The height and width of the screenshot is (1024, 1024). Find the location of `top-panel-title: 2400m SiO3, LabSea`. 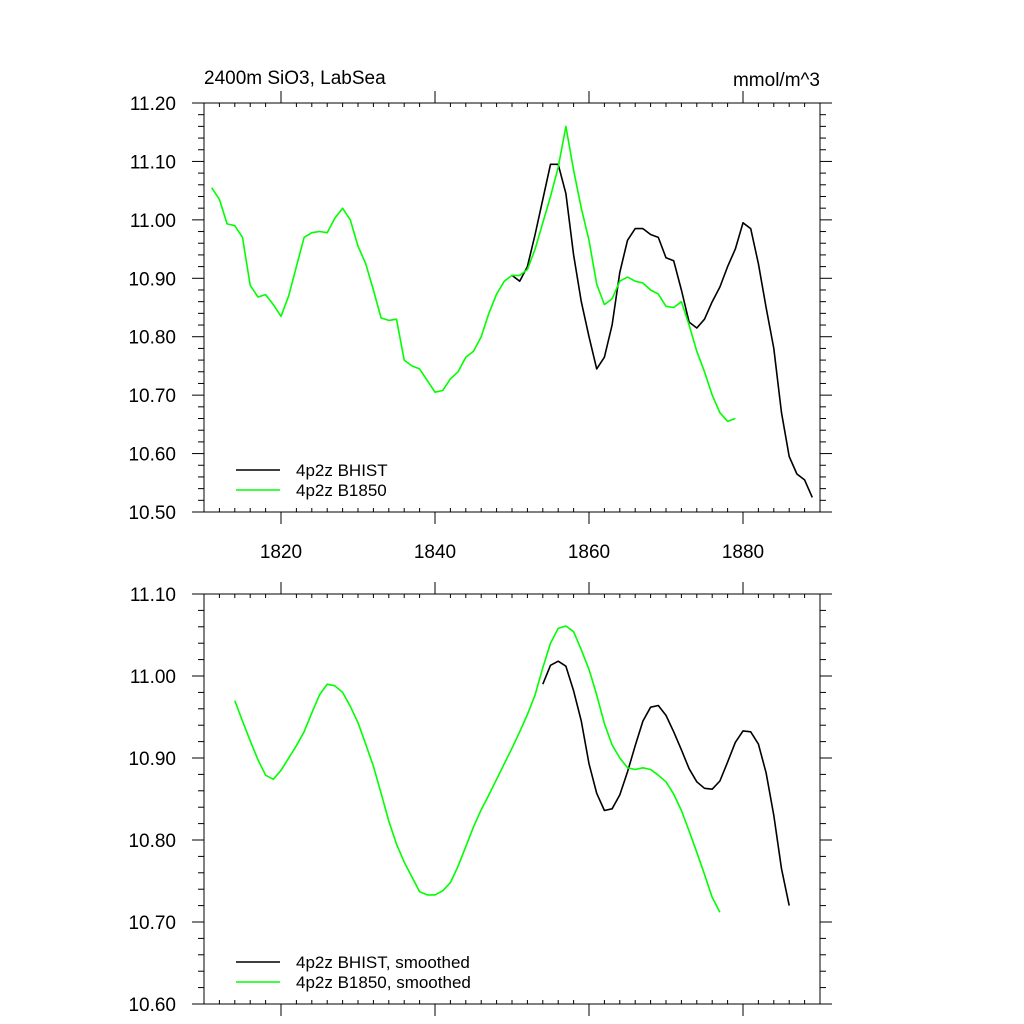

top-panel-title: 2400m SiO3, LabSea is located at coordinates (295, 78).